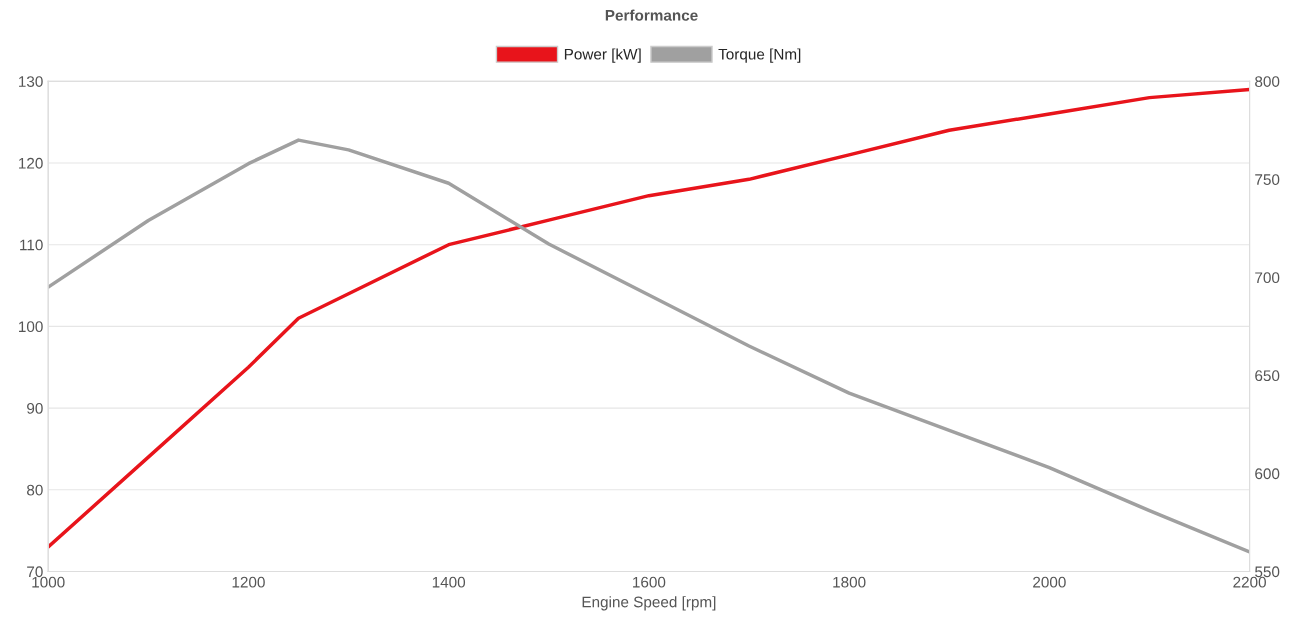 The height and width of the screenshot is (635, 1303). What do you see at coordinates (449, 582) in the screenshot?
I see `x-tick-label: 1400` at bounding box center [449, 582].